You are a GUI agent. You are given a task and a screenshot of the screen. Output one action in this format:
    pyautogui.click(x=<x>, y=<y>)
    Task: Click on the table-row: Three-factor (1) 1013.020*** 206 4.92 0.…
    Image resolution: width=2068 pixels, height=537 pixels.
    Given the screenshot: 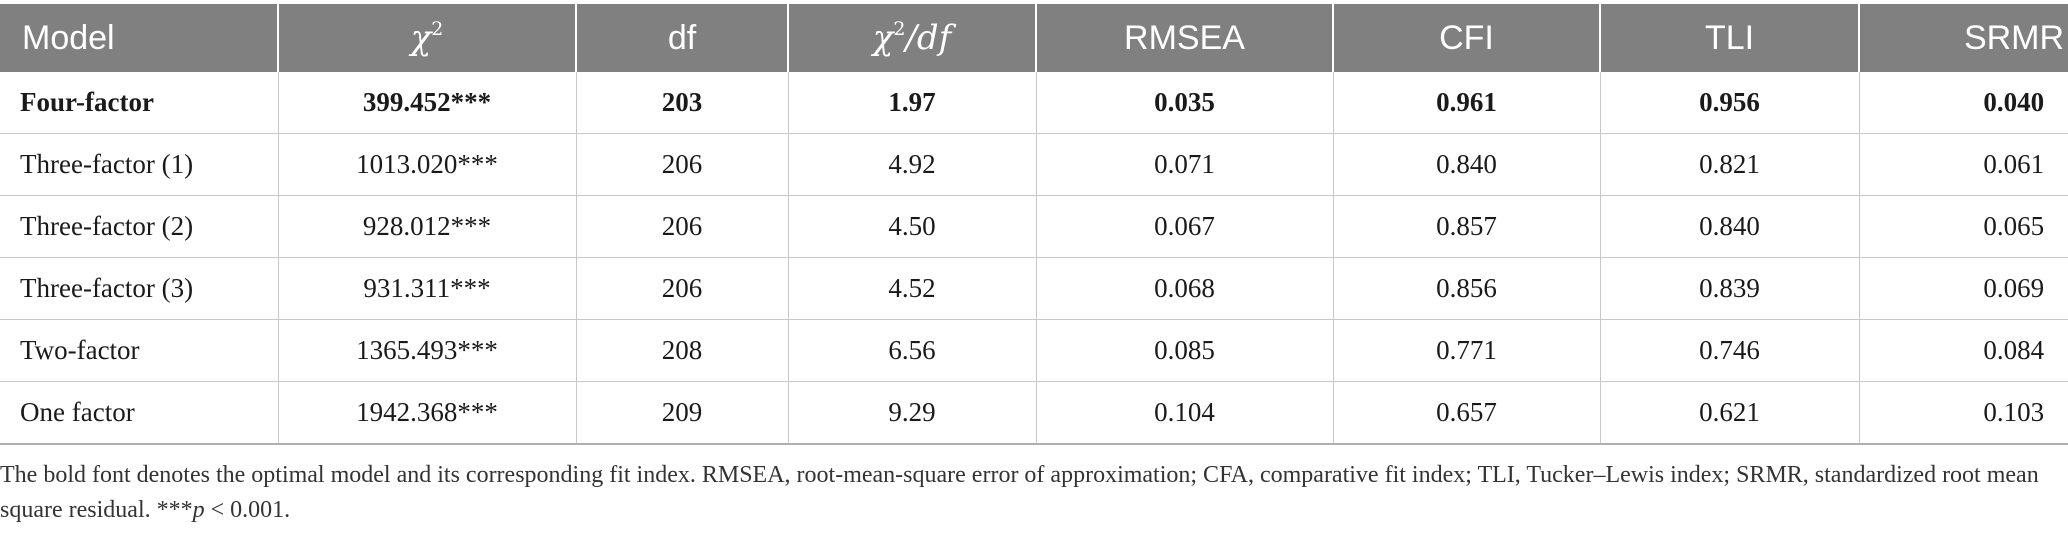 What is the action you would take?
    pyautogui.click(x=1034, y=164)
    